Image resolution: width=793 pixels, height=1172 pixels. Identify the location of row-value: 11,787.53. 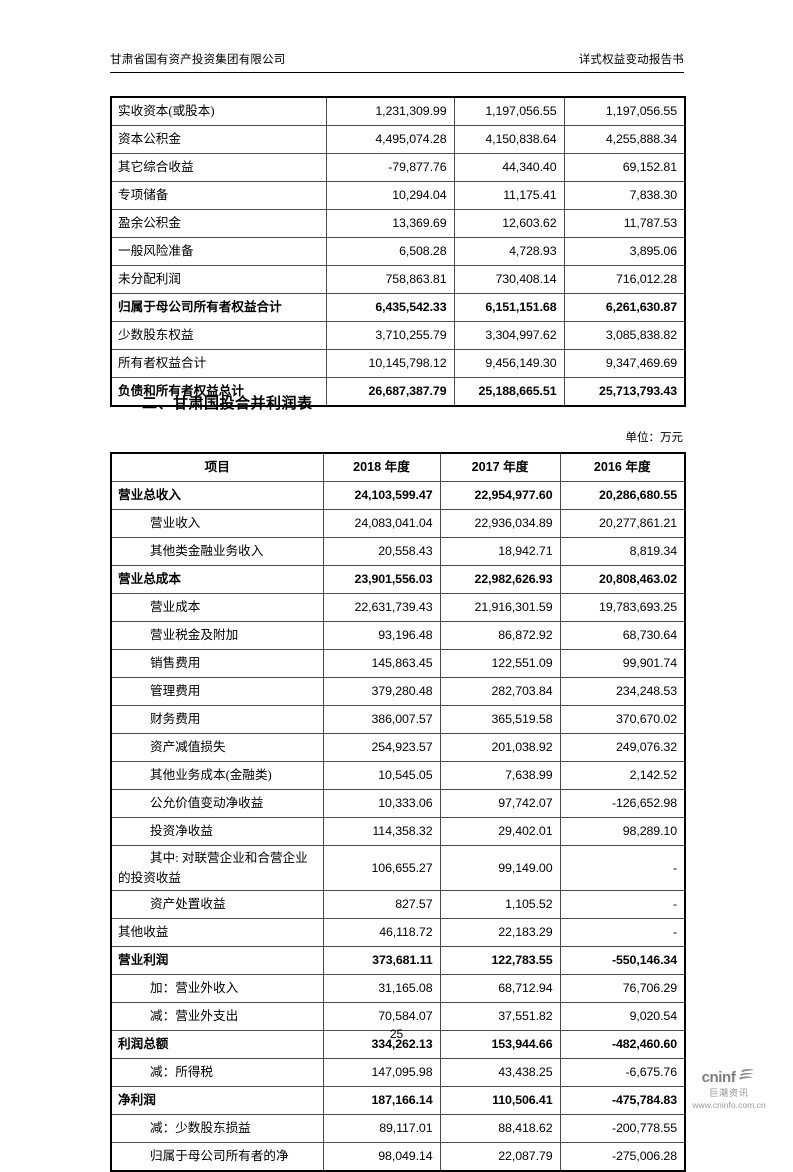
(624, 223).